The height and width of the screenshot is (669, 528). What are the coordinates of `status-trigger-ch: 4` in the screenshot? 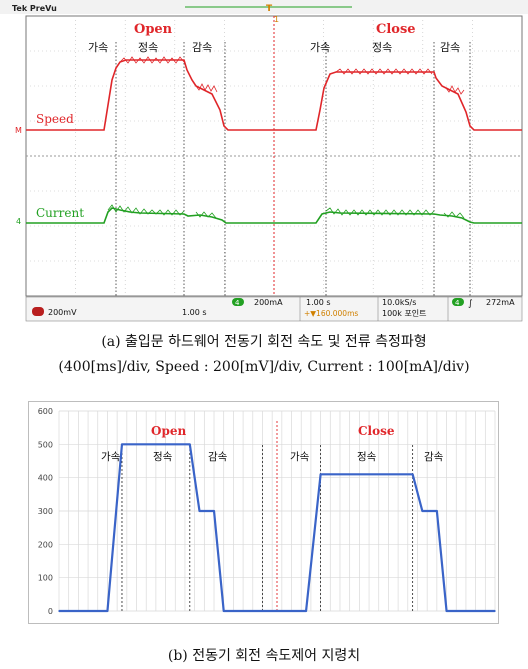 It's located at (457, 303).